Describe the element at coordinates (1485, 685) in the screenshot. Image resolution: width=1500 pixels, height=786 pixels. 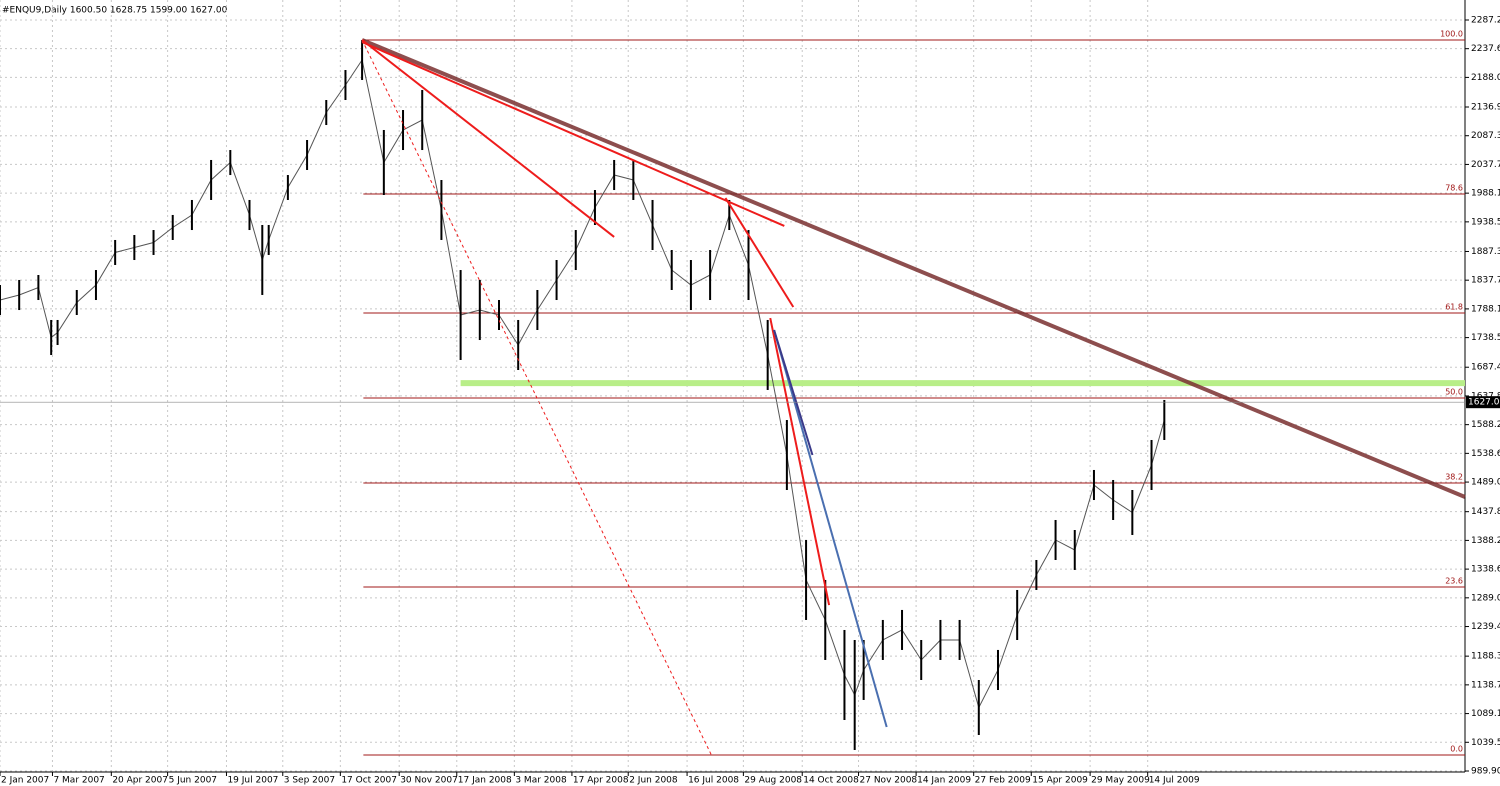
I see `y-tick-label: 1138.70` at that location.